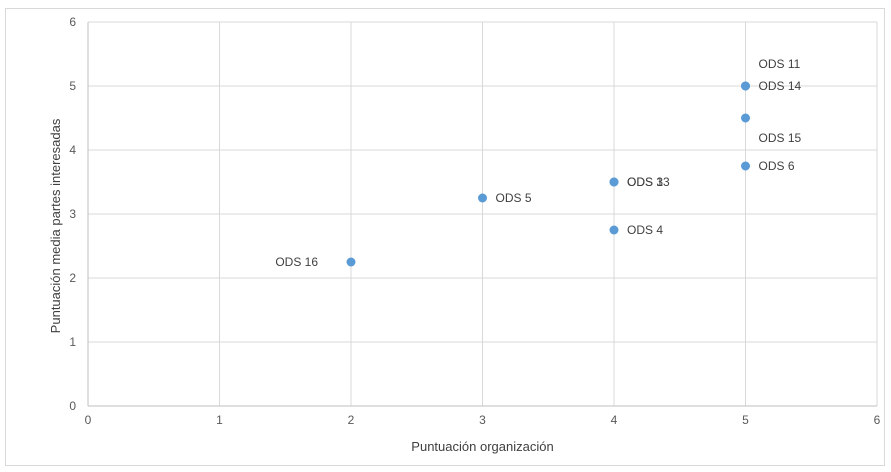 This screenshot has width=891, height=472. I want to click on x-axis-title: Puntuación organización, so click(482, 446).